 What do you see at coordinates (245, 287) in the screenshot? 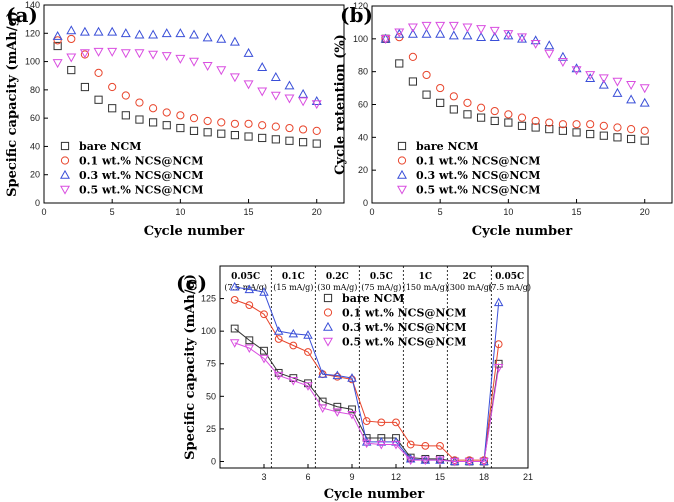
I see `rate-current-label: (7.5 mA/g)` at bounding box center [245, 287].